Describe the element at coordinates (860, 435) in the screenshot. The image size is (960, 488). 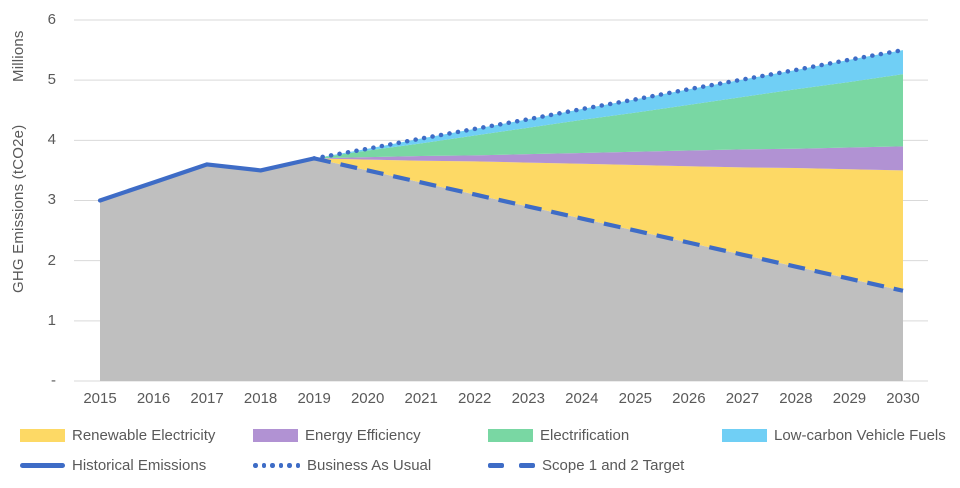
I see `legend-label: Low-carbon Vehicle Fuels` at that location.